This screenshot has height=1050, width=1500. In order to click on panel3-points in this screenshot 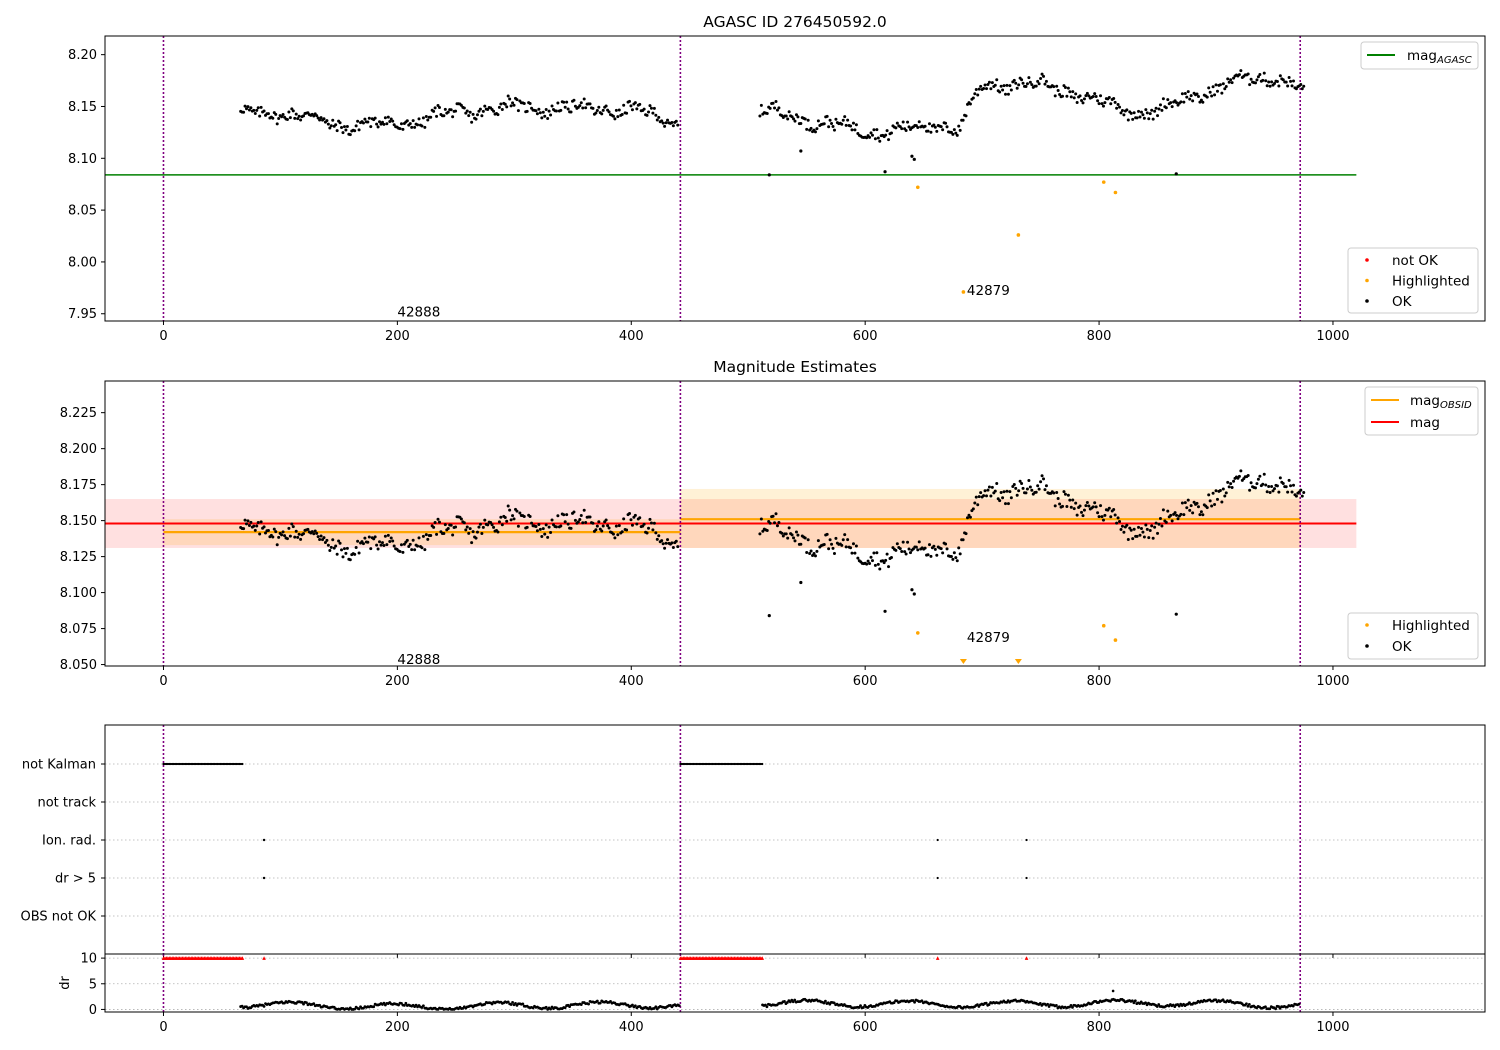, I will do `click(595, 821)`.